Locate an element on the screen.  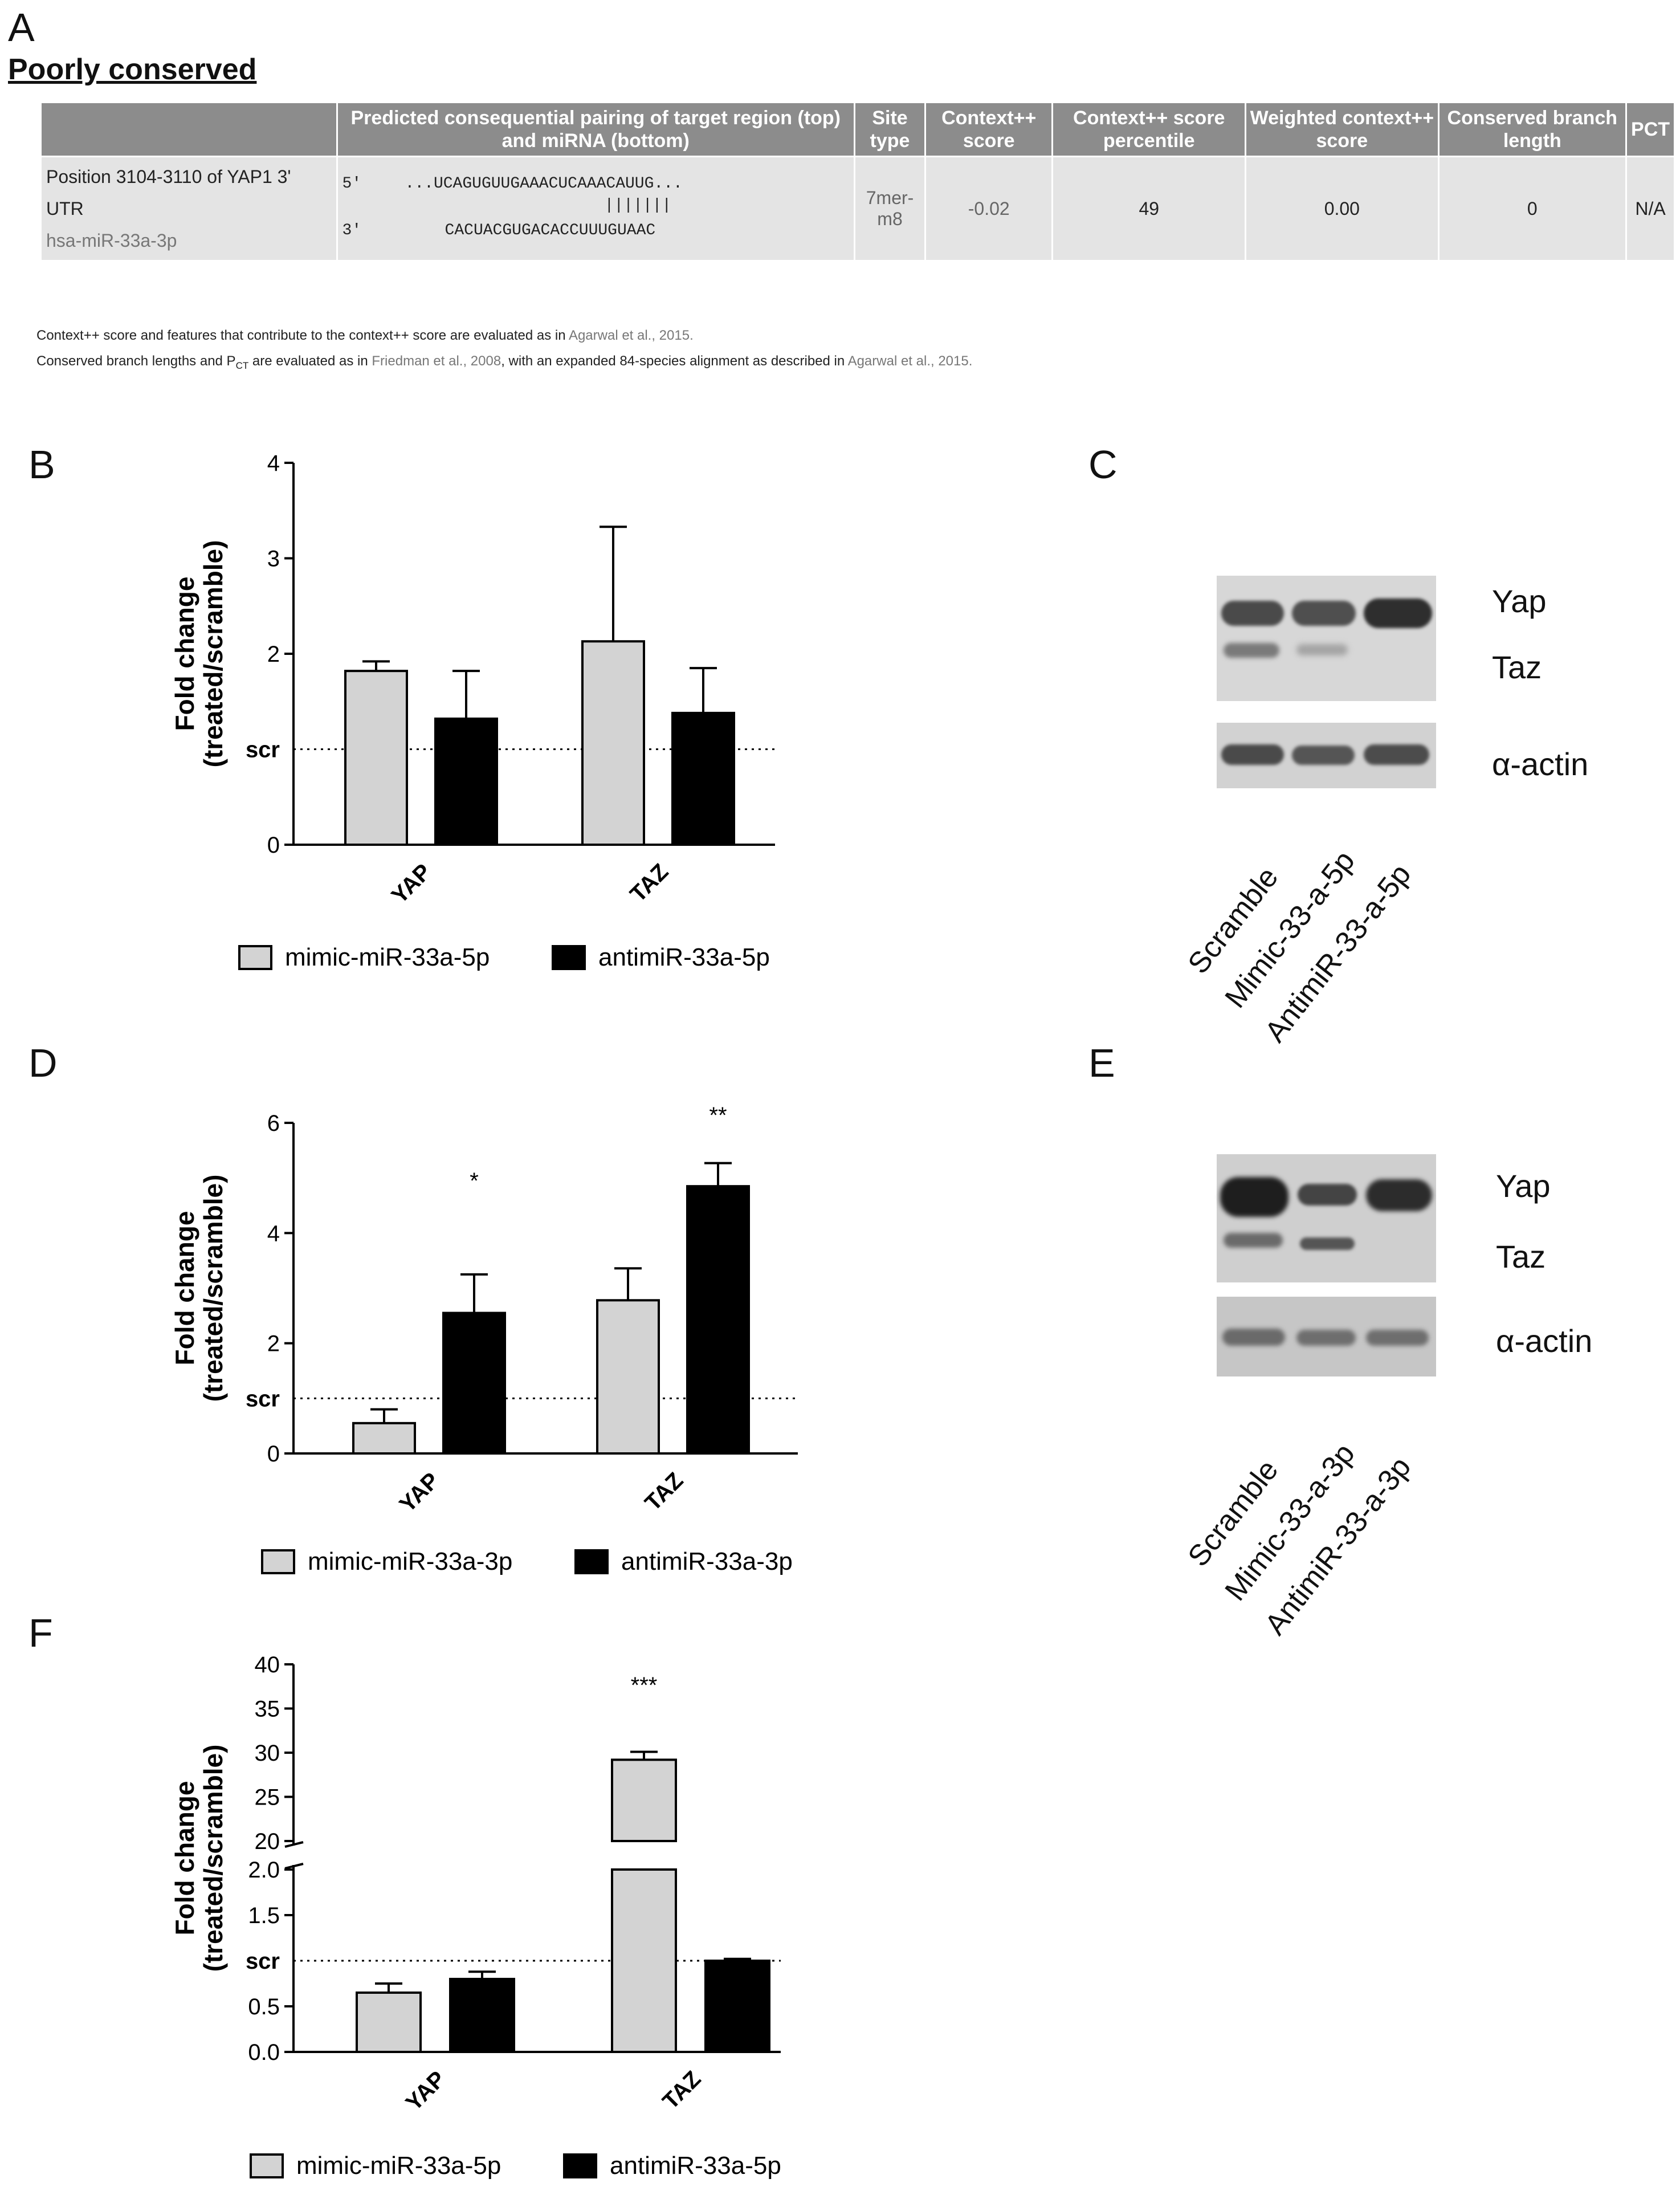
chart-f-y-axis-label: Fold change(treated/scramble) is located at coordinates (199, 1858).